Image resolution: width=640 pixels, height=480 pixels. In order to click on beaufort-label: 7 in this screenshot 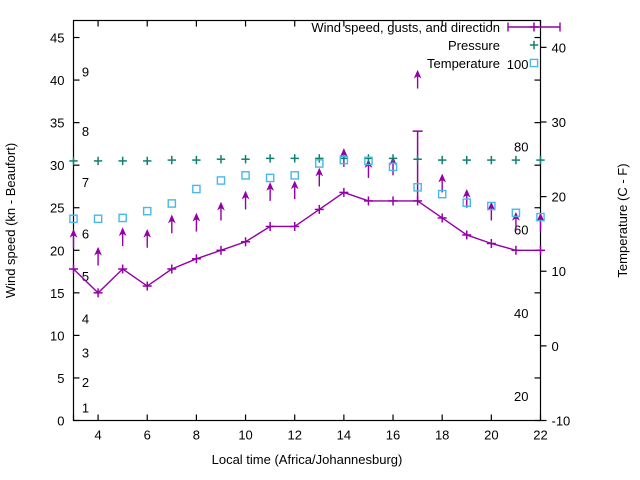, I will do `click(85, 182)`.